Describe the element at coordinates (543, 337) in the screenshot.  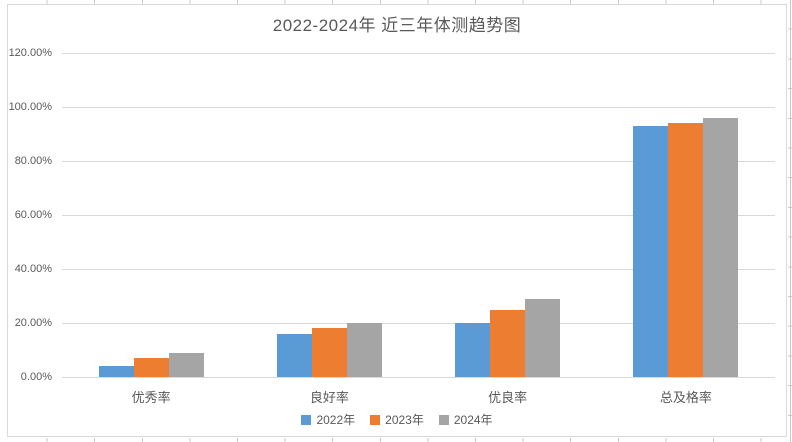
I see `bar-2024年-优良率` at that location.